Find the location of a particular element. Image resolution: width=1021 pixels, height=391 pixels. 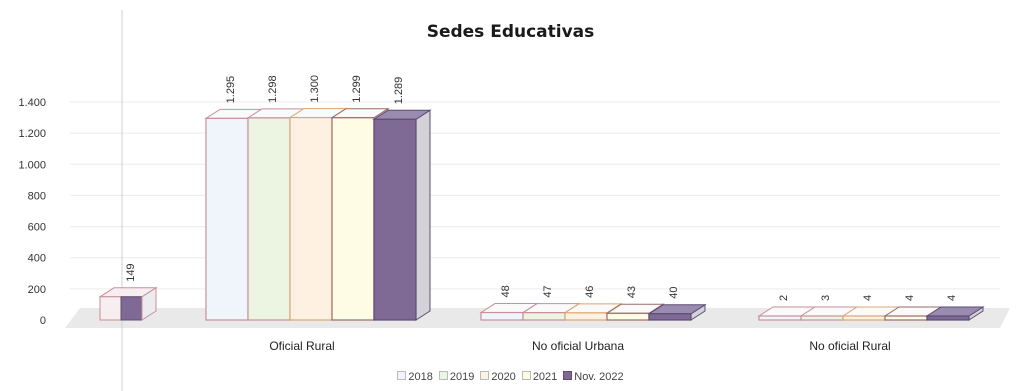

y-tick-label: 1.000 is located at coordinates (32, 165).